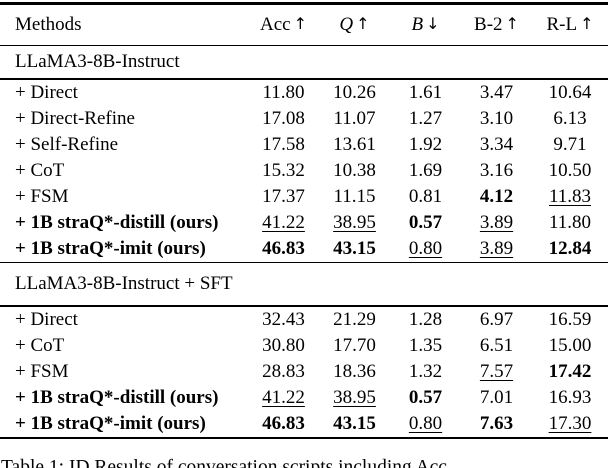 This screenshot has height=468, width=608. I want to click on metric-value: 10.38, so click(354, 170).